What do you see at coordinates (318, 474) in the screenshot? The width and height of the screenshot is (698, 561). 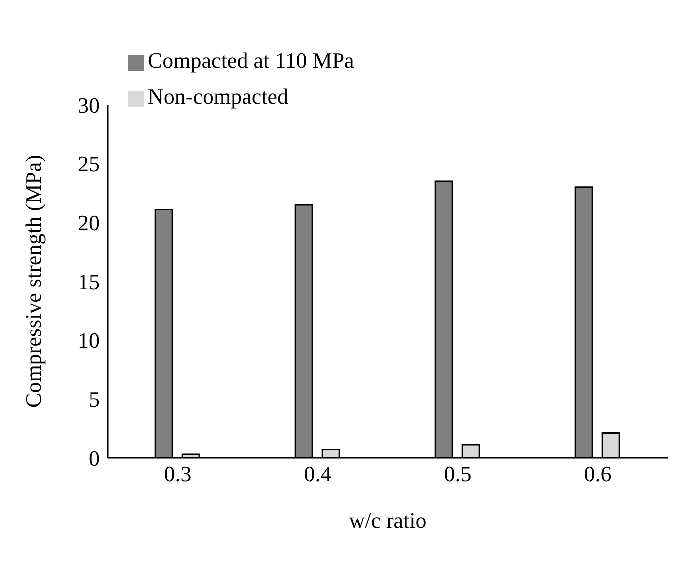 I see `x-tick-label: 0.4` at bounding box center [318, 474].